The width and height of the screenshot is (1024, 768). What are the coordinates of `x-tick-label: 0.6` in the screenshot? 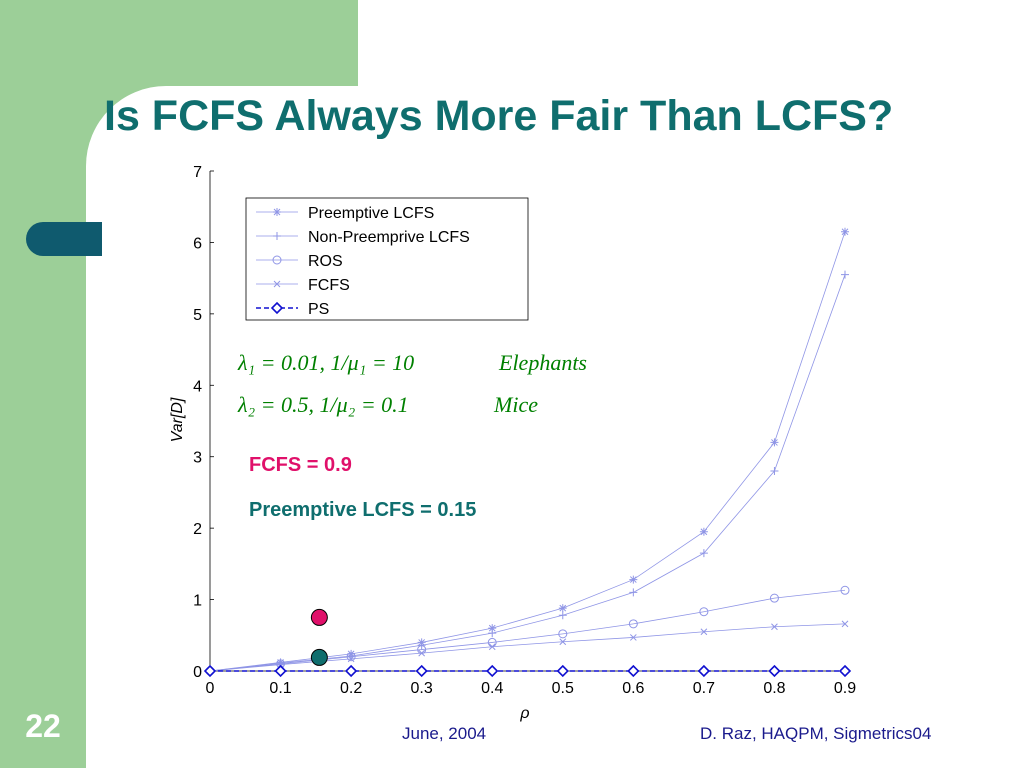 It's located at (633, 688).